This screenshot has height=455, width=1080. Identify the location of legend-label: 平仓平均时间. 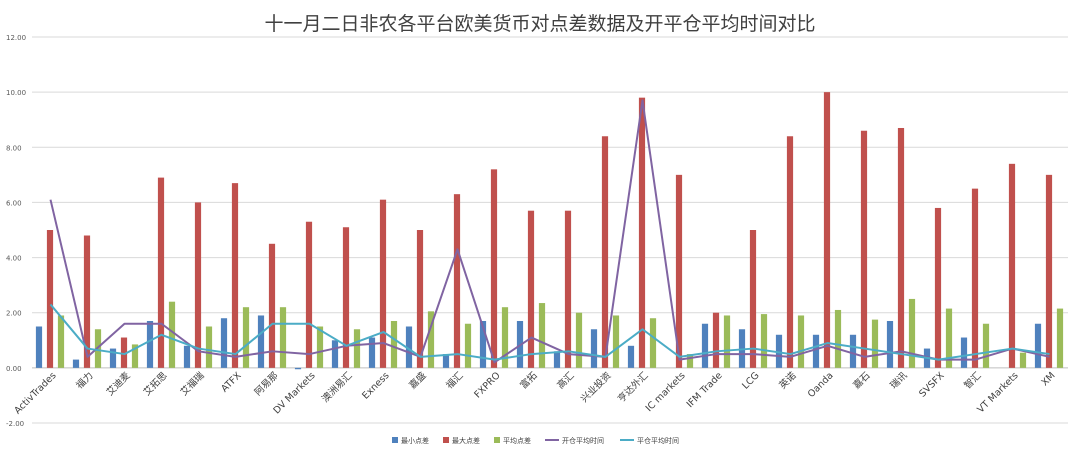
(658, 440).